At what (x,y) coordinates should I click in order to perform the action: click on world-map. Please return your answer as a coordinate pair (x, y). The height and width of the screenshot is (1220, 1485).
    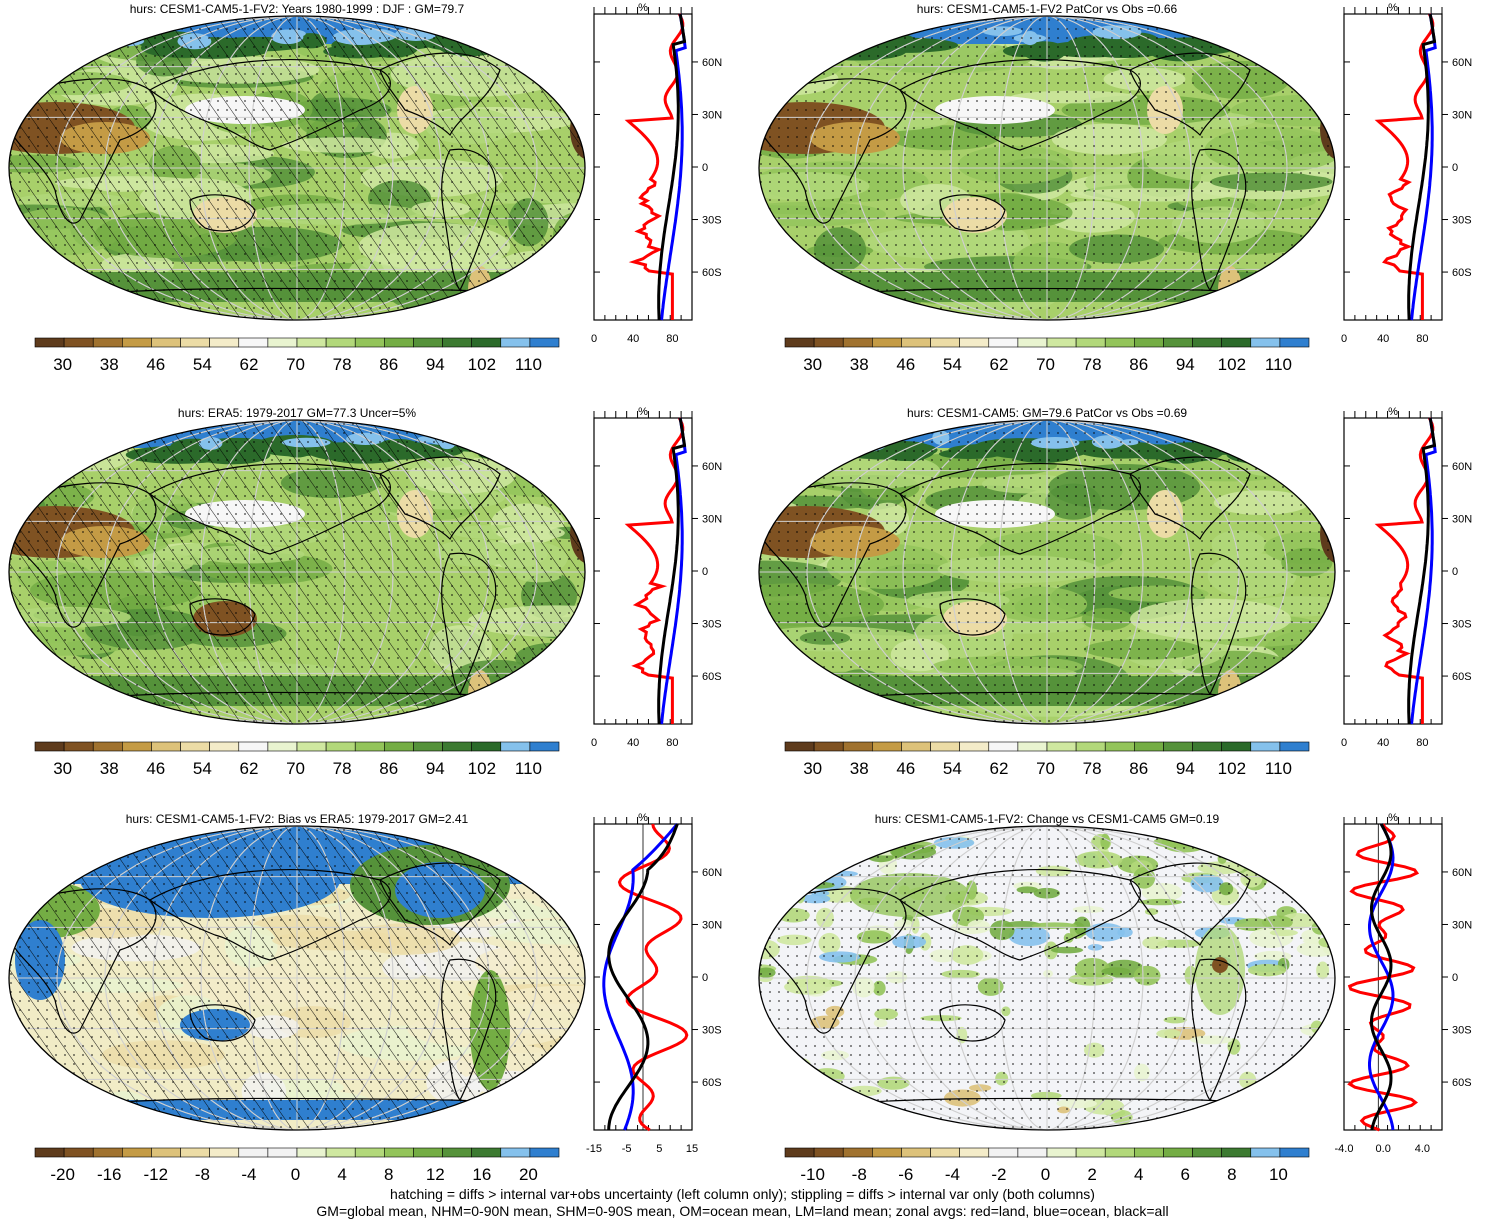
    Looking at the image, I should click on (297, 572).